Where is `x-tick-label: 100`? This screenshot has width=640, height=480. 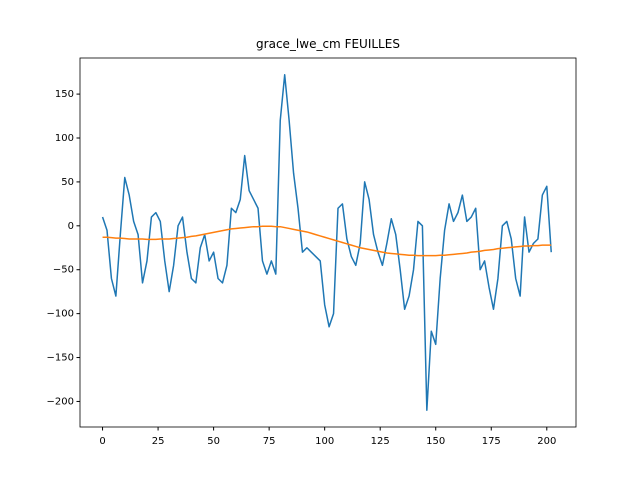
x-tick-label: 100 is located at coordinates (324, 441).